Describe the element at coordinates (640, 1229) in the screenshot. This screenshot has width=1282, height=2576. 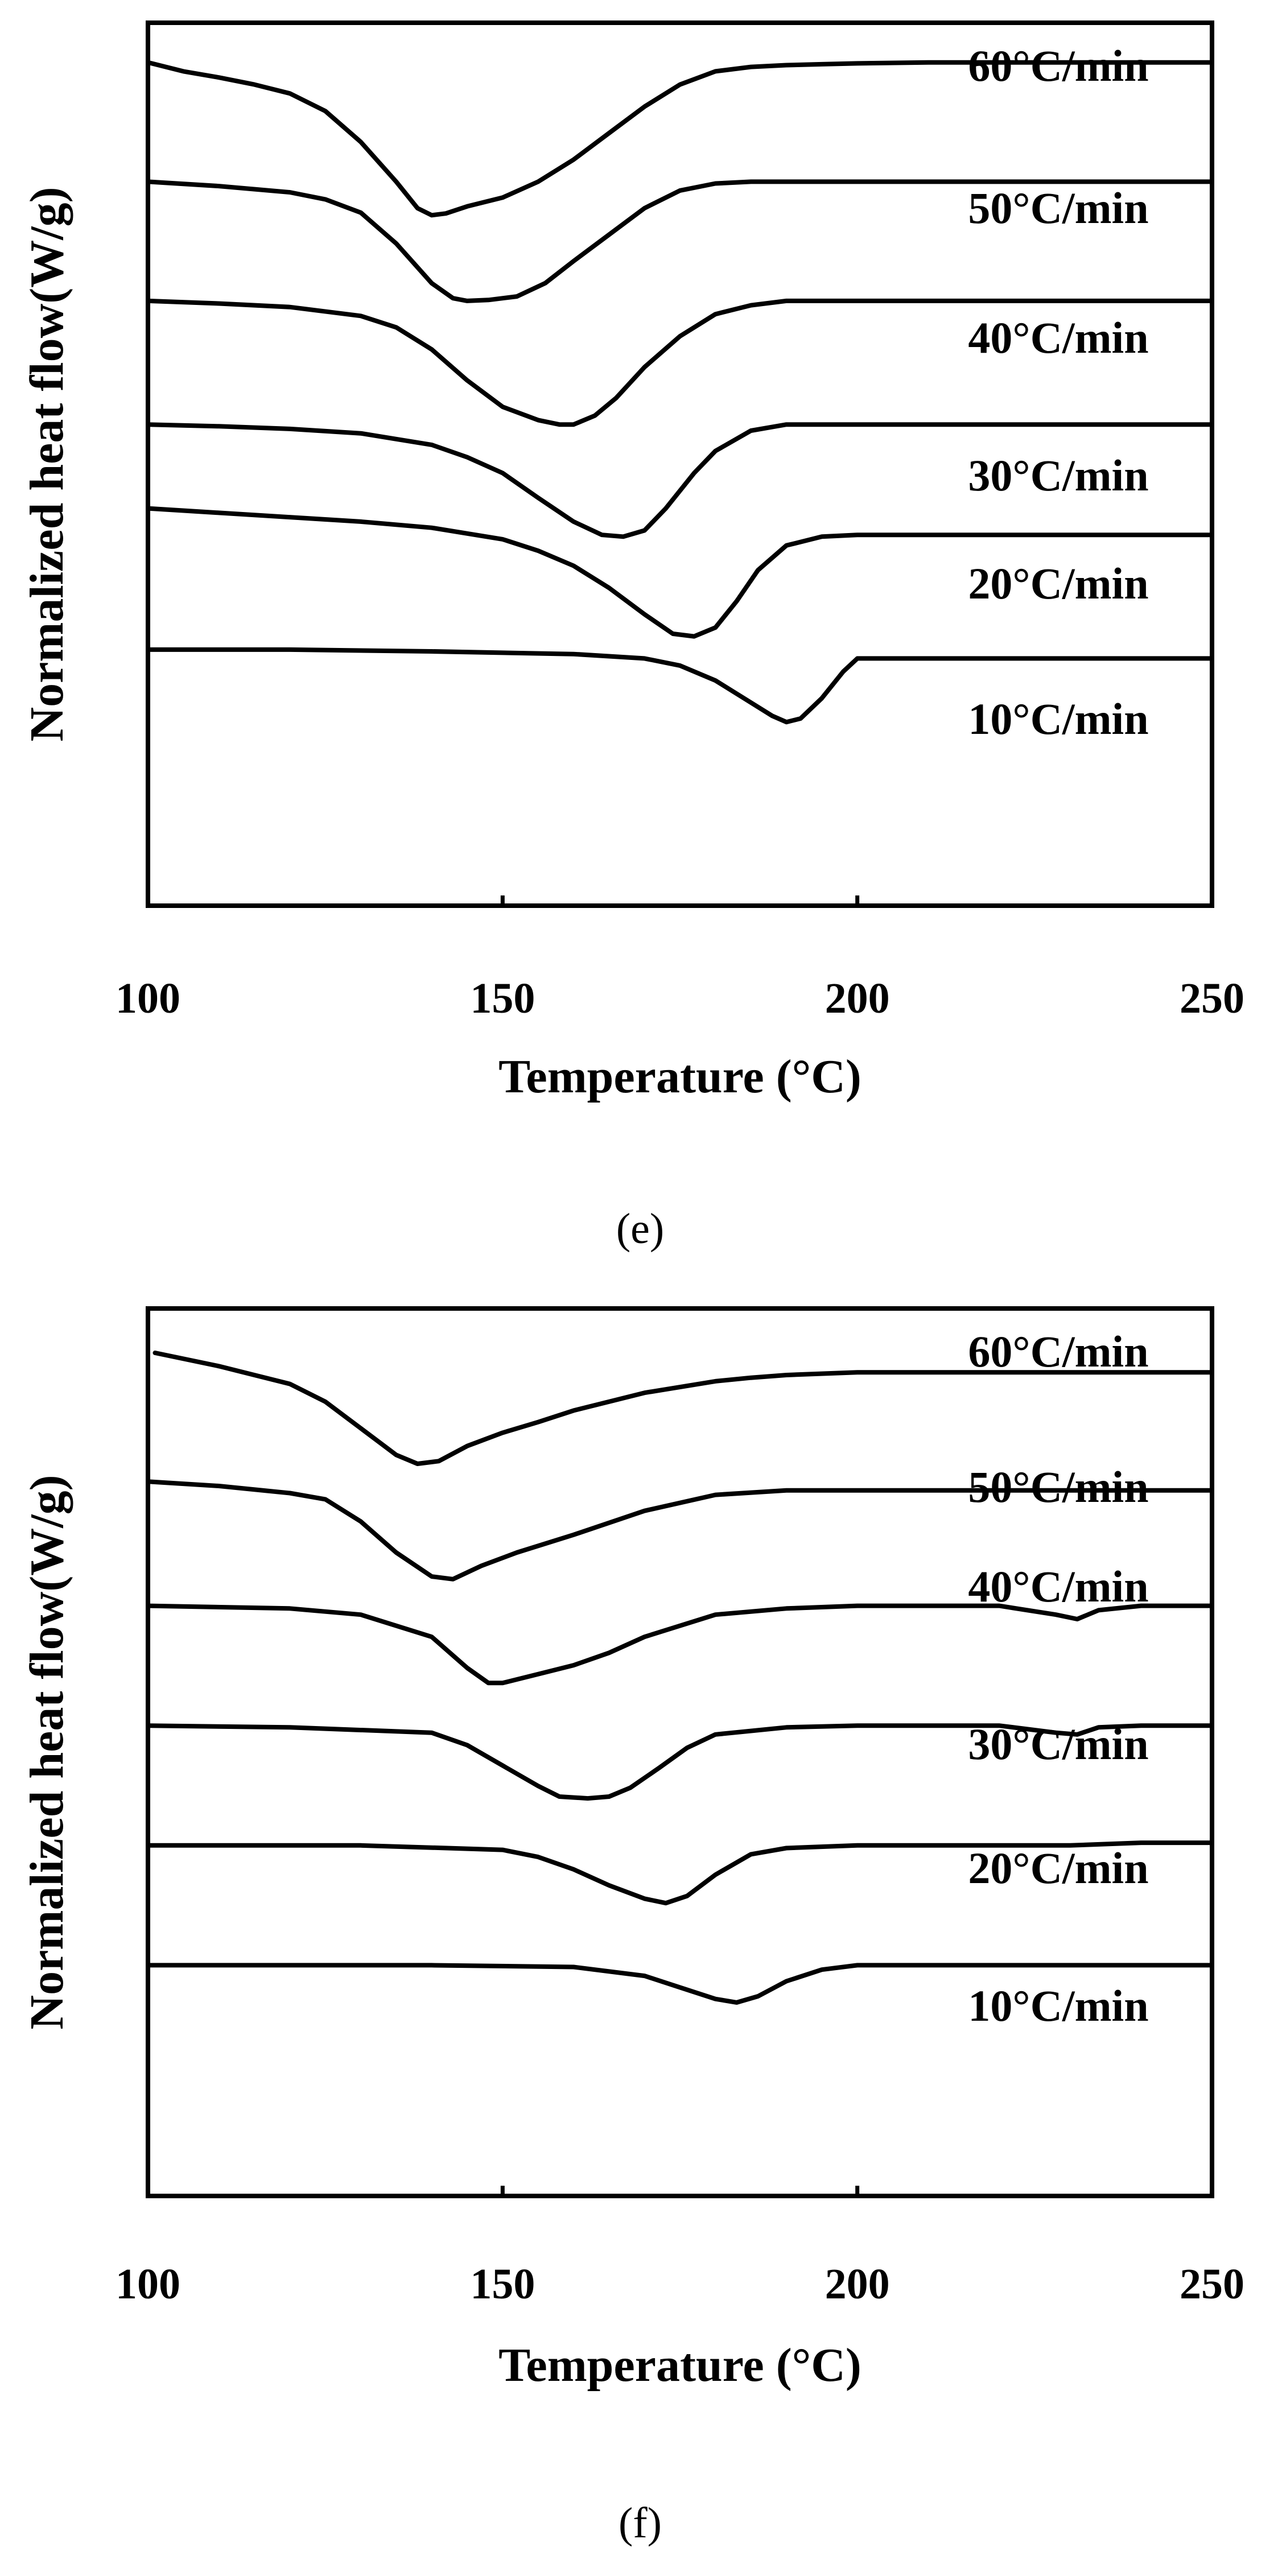
I see `panel-caption: (e)` at that location.